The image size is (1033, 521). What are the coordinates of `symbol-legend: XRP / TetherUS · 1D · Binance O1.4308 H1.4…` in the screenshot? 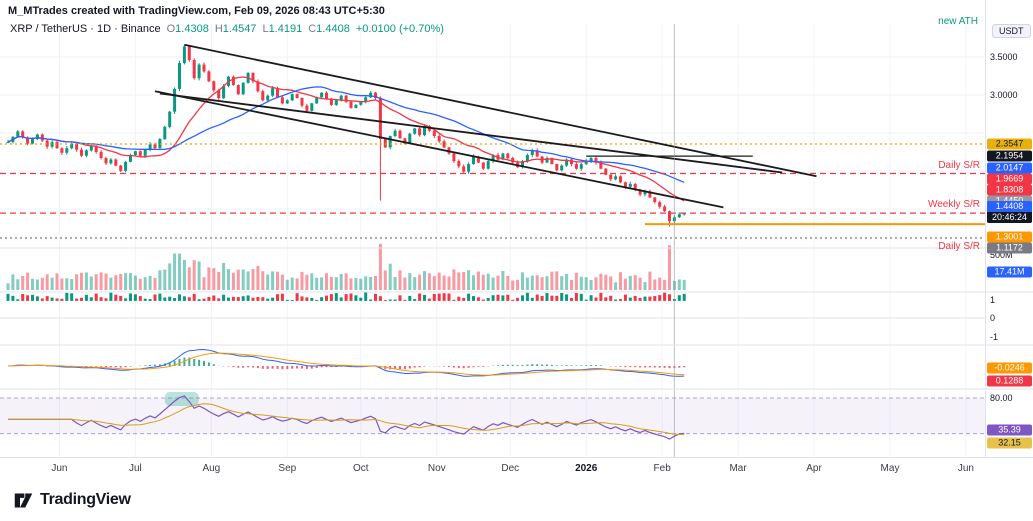 It's located at (227, 29).